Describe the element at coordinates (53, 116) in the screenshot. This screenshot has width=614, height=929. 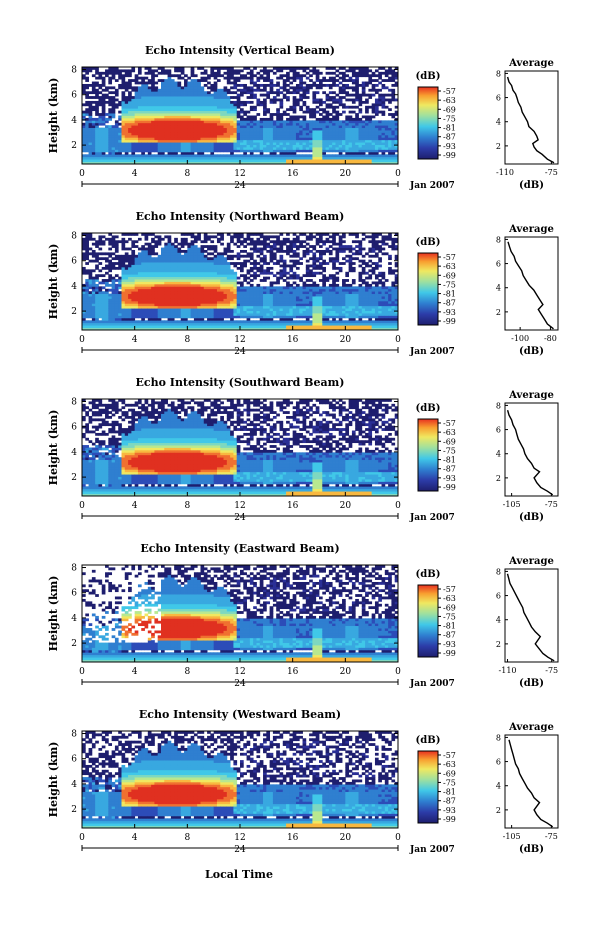
I see `y-axis-label: Height (km)` at that location.